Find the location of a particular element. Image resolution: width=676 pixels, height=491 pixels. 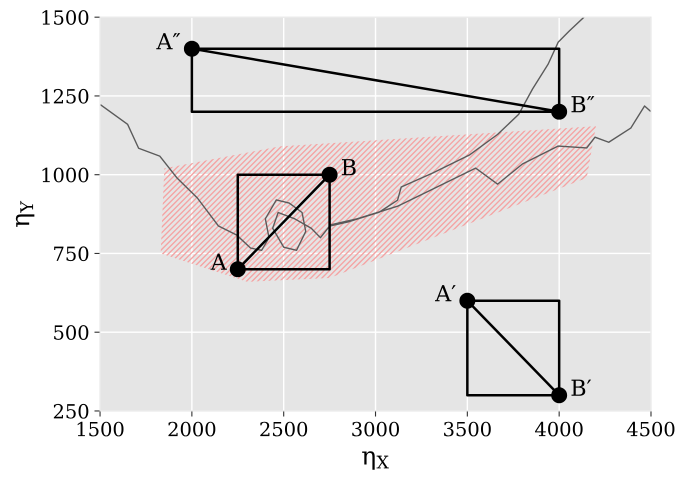

annotation: A′ is located at coordinates (445, 293).